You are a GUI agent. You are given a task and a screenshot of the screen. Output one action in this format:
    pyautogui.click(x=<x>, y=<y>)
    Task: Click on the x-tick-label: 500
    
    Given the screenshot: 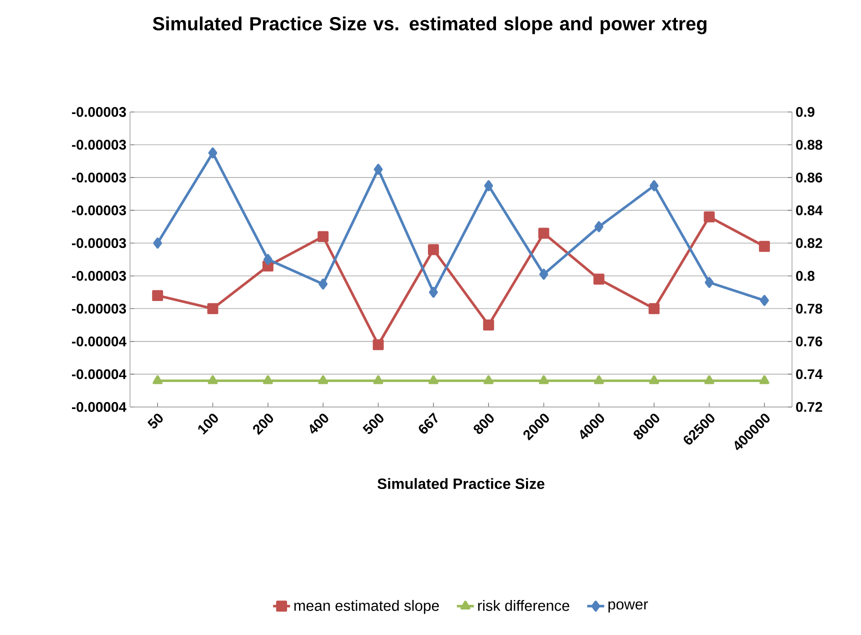 What is the action you would take?
    pyautogui.click(x=373, y=424)
    